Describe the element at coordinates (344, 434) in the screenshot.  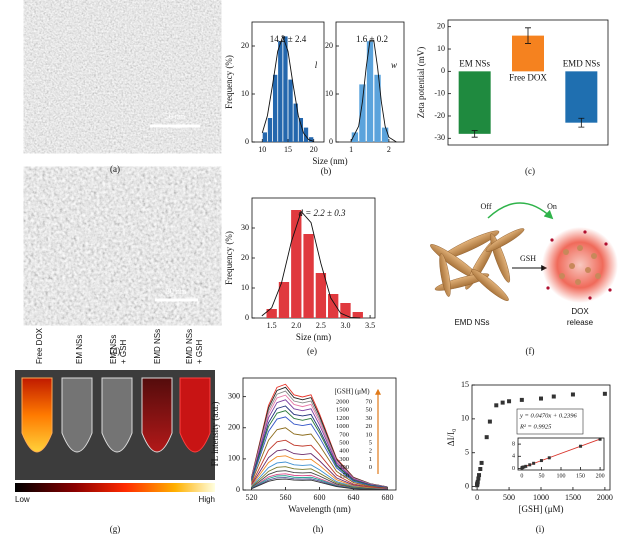
I see `legend-entry: 700` at that location.